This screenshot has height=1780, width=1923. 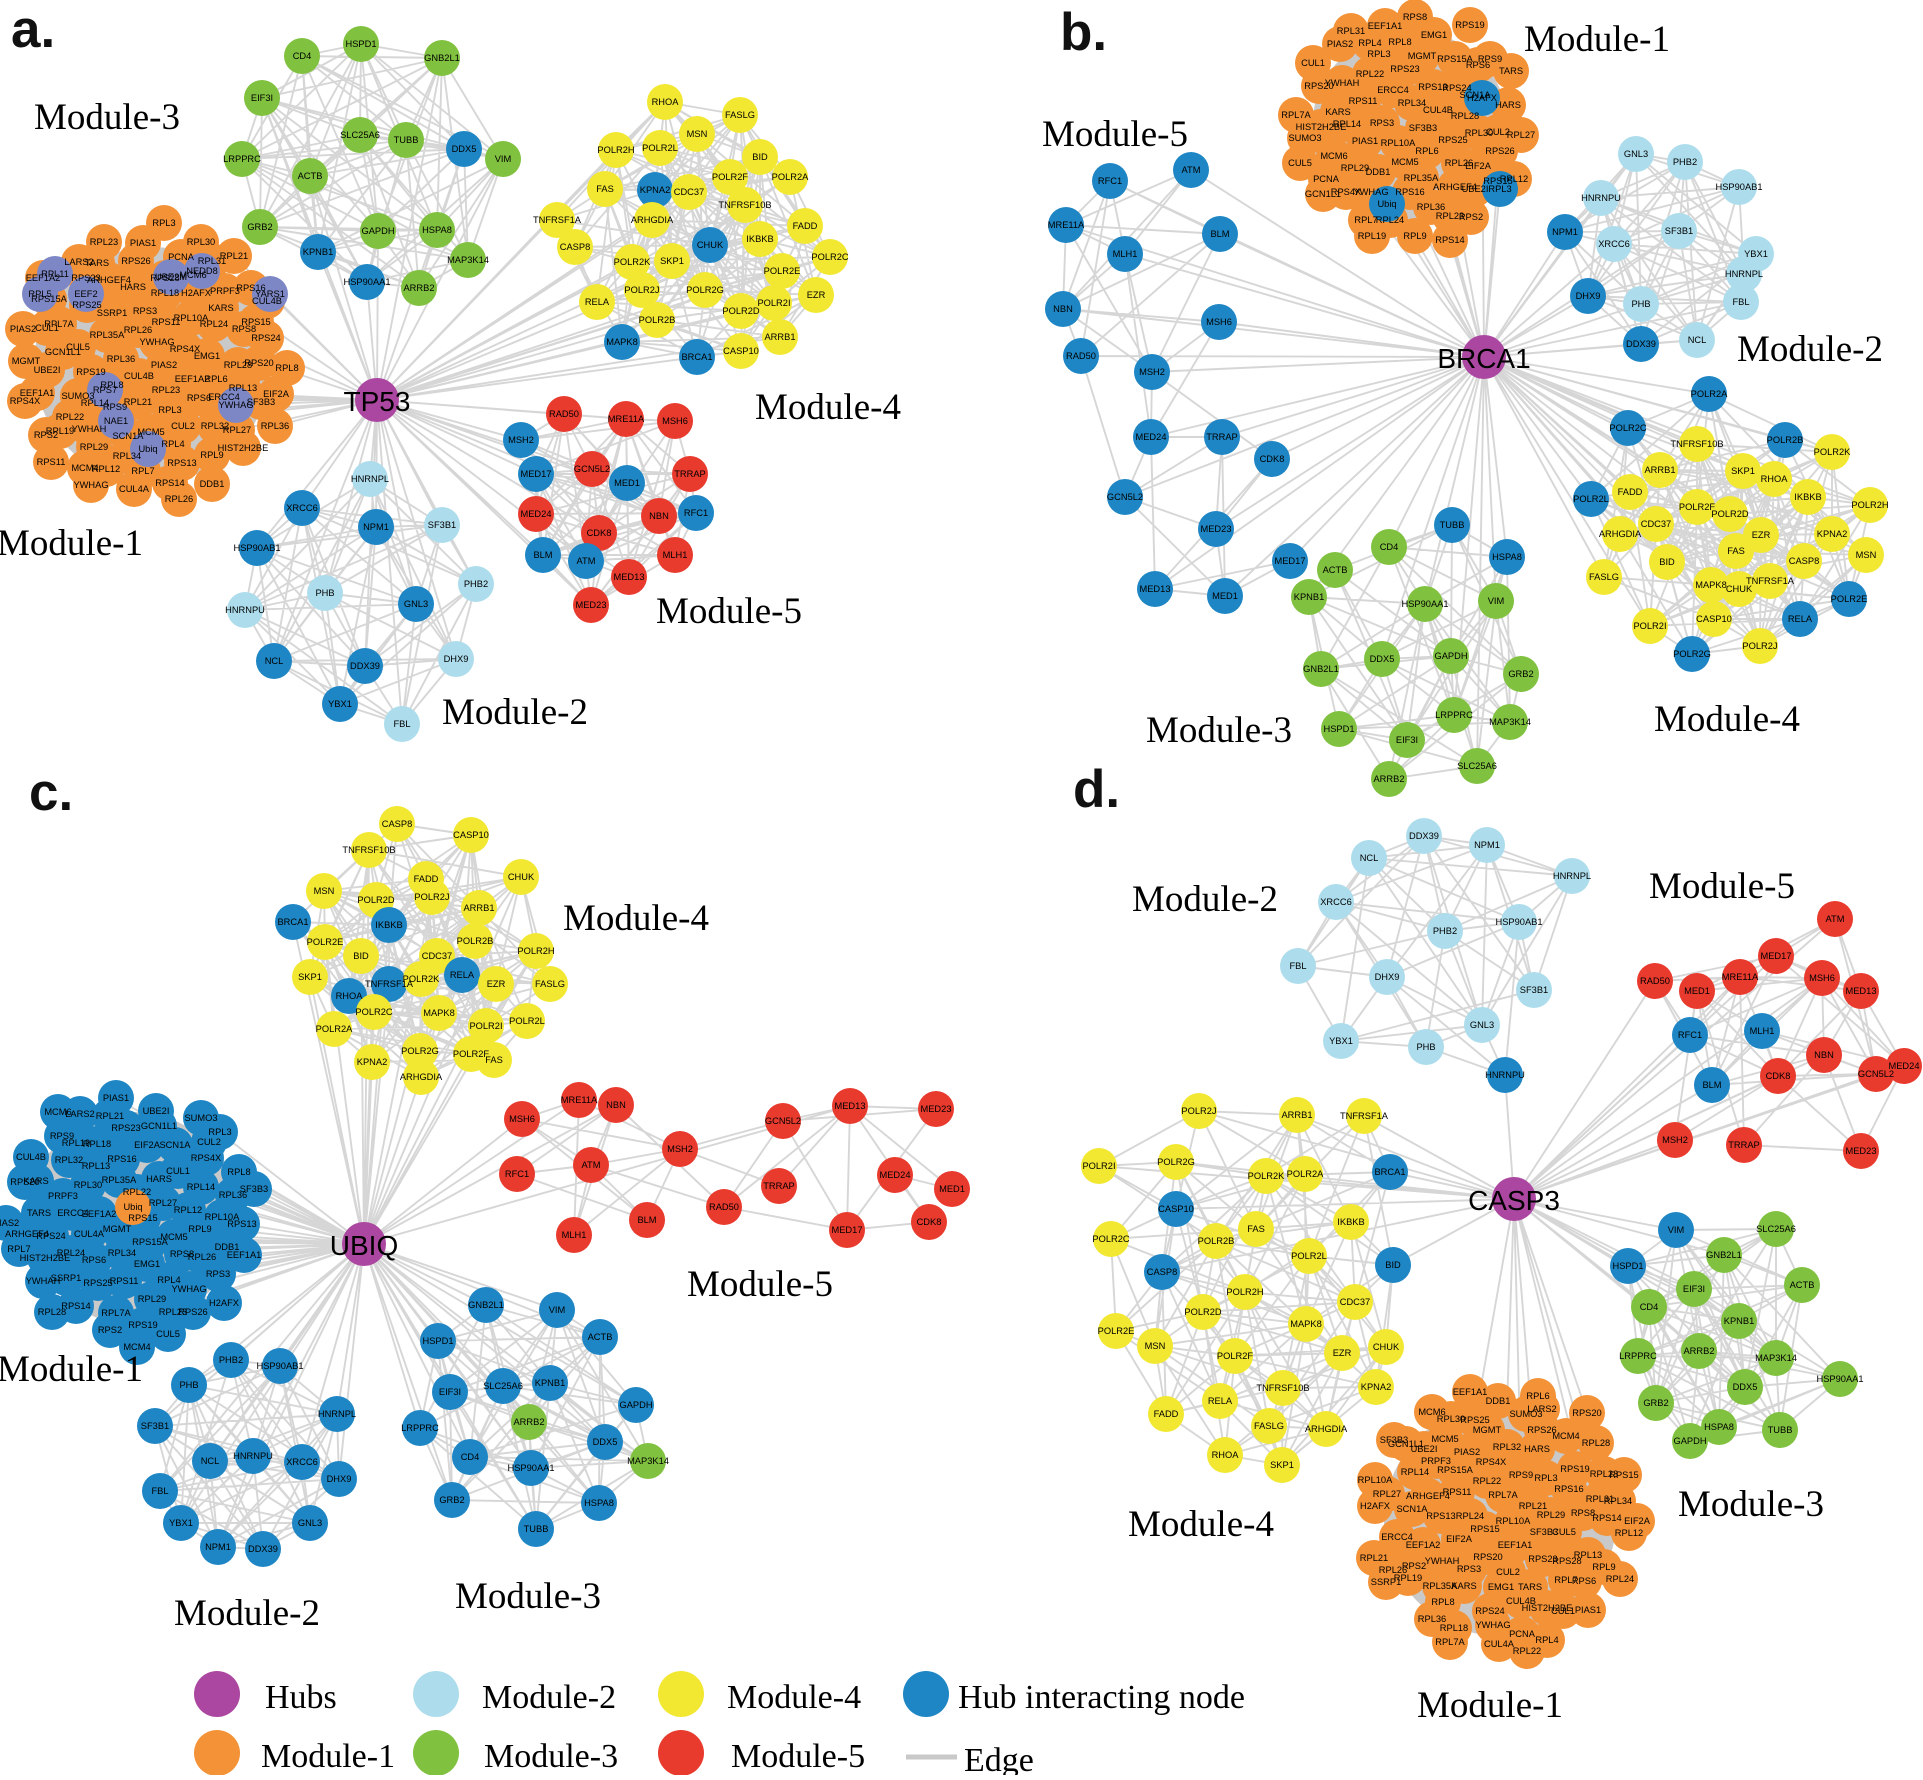 What do you see at coordinates (60, 431) in the screenshot?
I see `svg-text: RPL19` at bounding box center [60, 431].